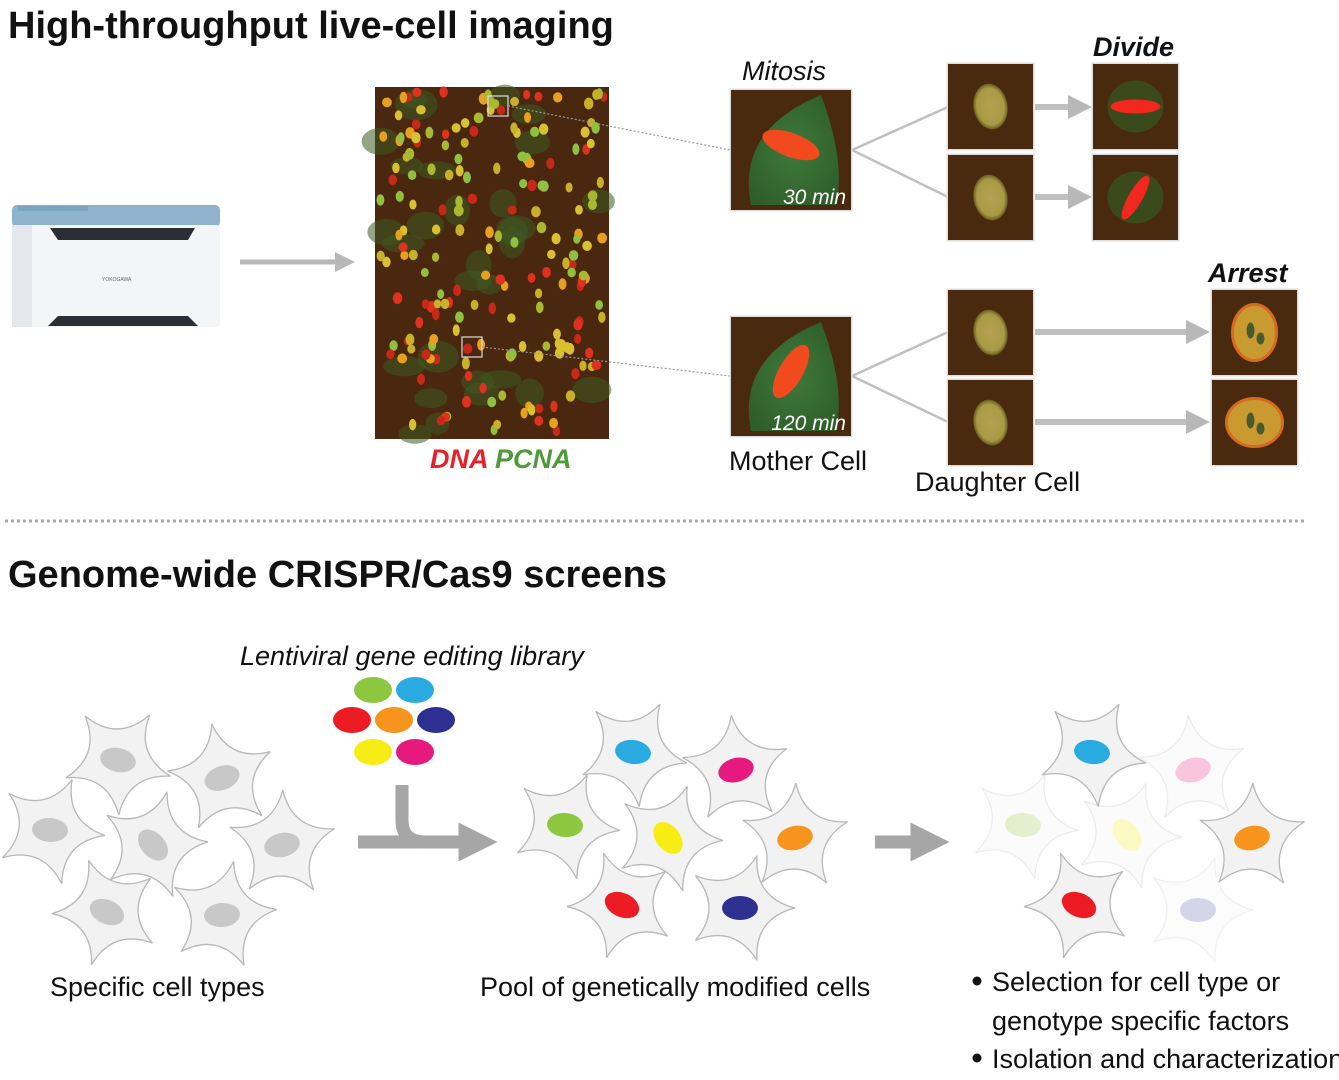 This screenshot has height=1080, width=1339. I want to click on library-label: Lentiviral gene editing library, so click(412, 656).